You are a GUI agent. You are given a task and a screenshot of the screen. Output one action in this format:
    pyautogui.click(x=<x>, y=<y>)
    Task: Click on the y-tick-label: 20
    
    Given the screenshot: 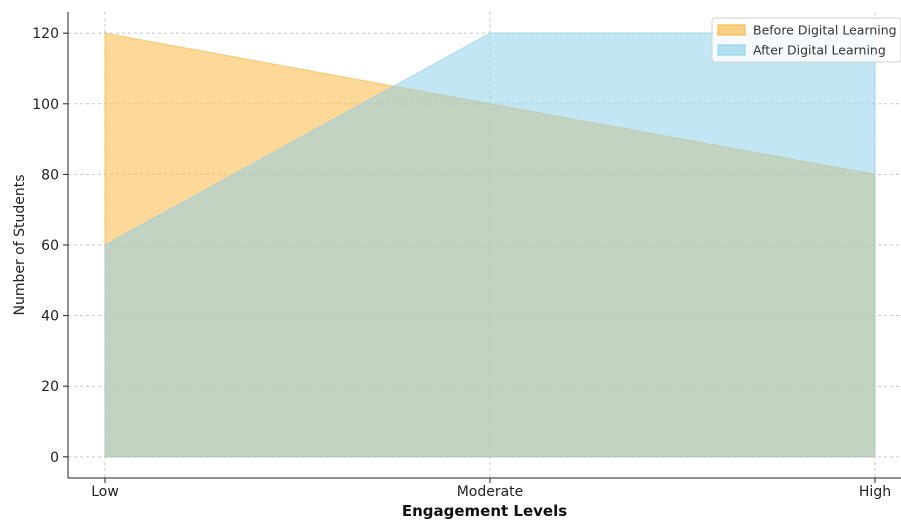 What is the action you would take?
    pyautogui.click(x=50, y=387)
    